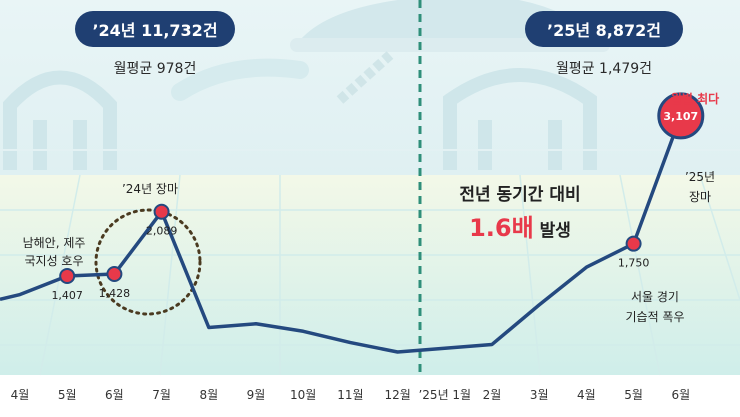  What do you see at coordinates (155, 29) in the screenshot?
I see `total-2024-badge: ’24년 11,732건` at bounding box center [155, 29].